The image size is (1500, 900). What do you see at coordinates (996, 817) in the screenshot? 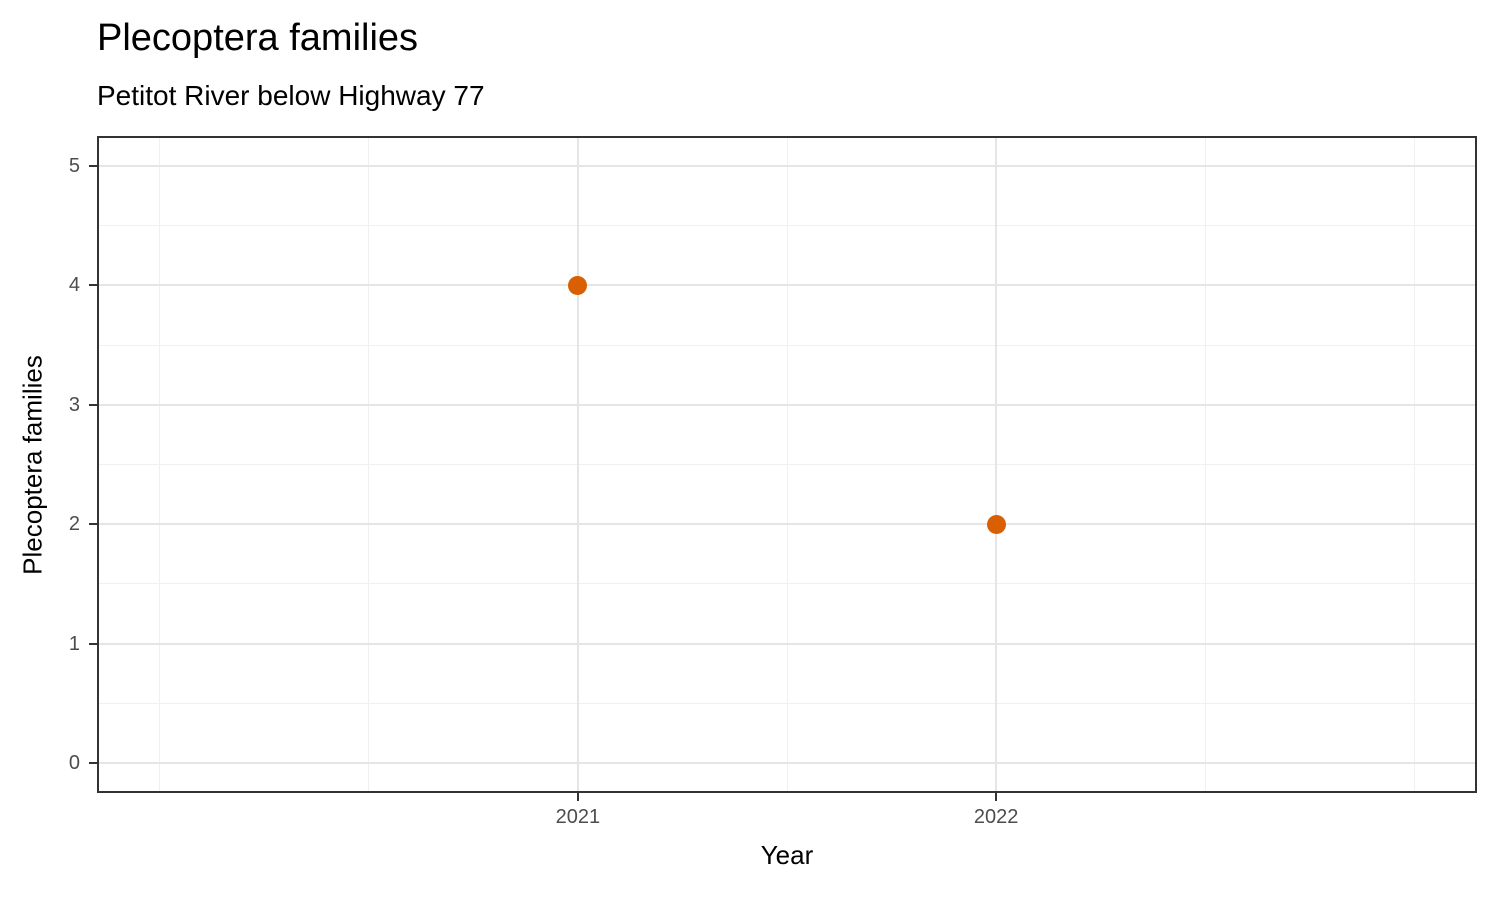
I see `x-axis-tick-label: 2022` at bounding box center [996, 817].